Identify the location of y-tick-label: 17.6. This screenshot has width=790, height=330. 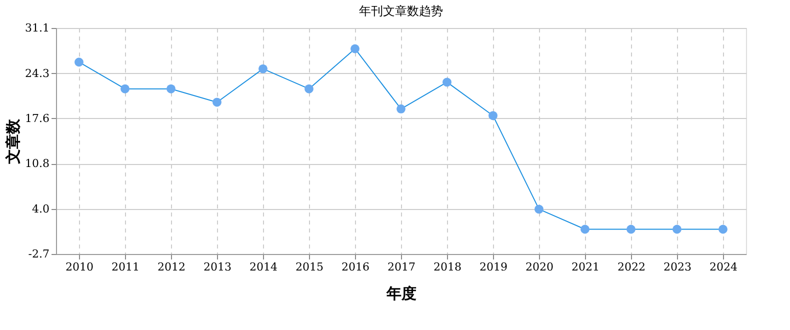
(37, 118).